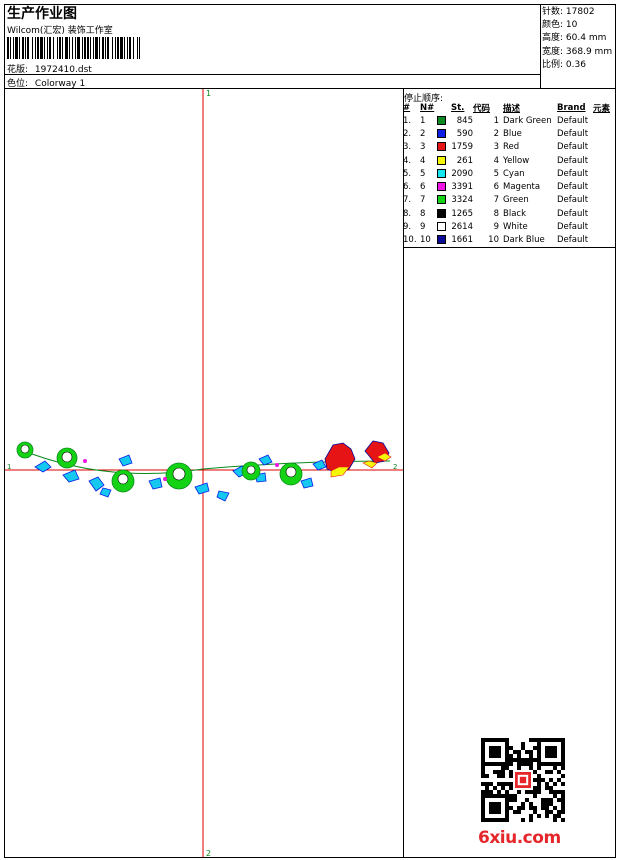  Describe the element at coordinates (462, 227) in the screenshot. I see `row-stitches: 2614` at that location.